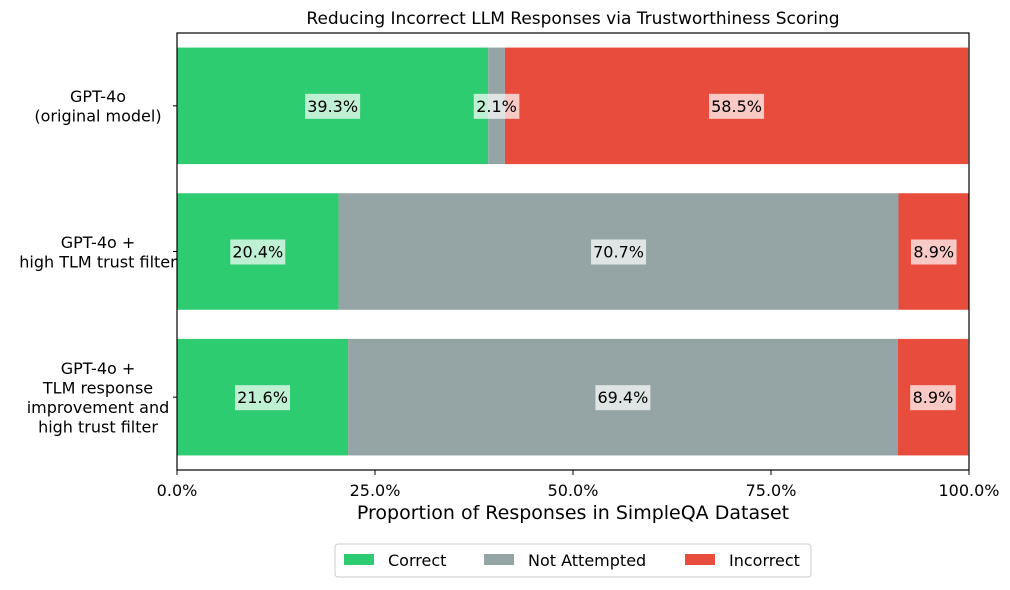  I want to click on y-tick-label: improvement and, so click(98, 407).